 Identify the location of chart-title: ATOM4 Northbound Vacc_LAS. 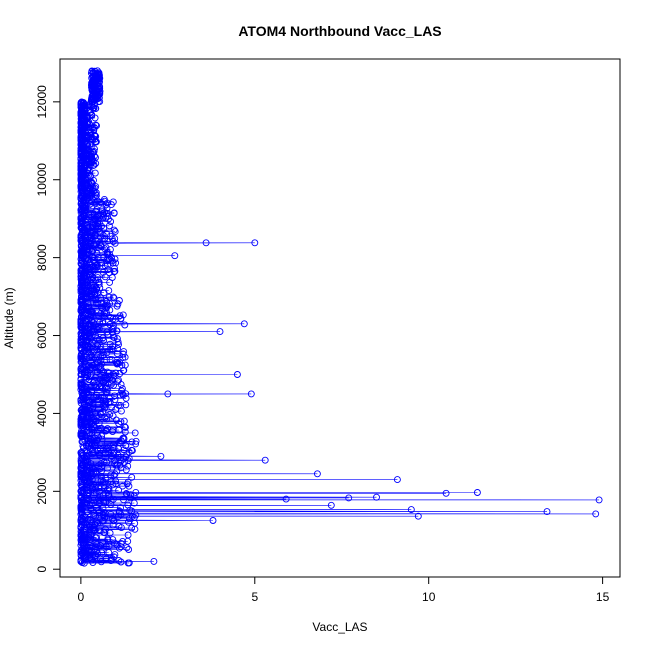
(339, 31).